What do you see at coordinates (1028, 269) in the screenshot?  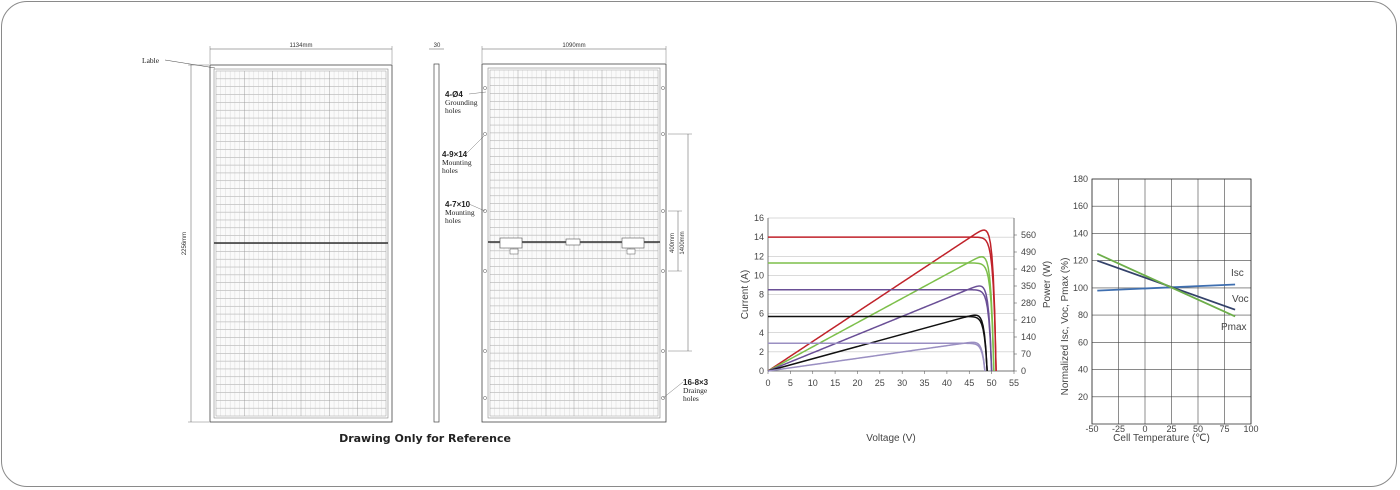 I see `iv-y2-tick-420: 420` at bounding box center [1028, 269].